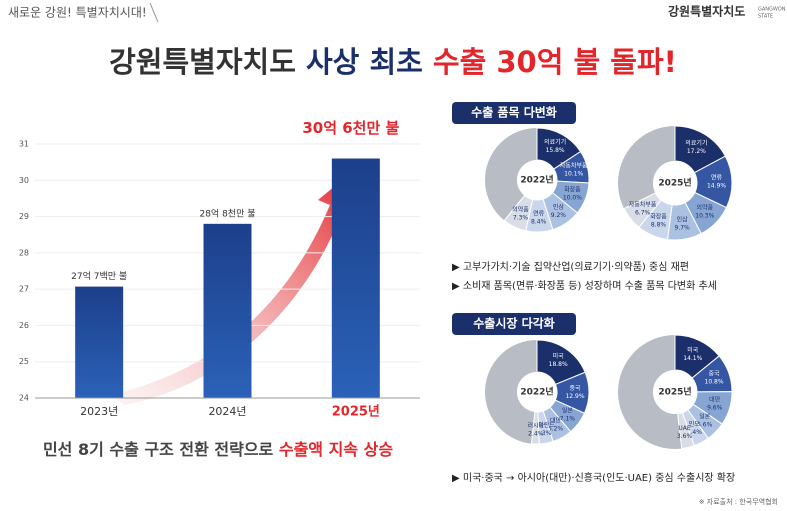 The image size is (787, 511). I want to click on slice-value: 10.8%, so click(714, 381).